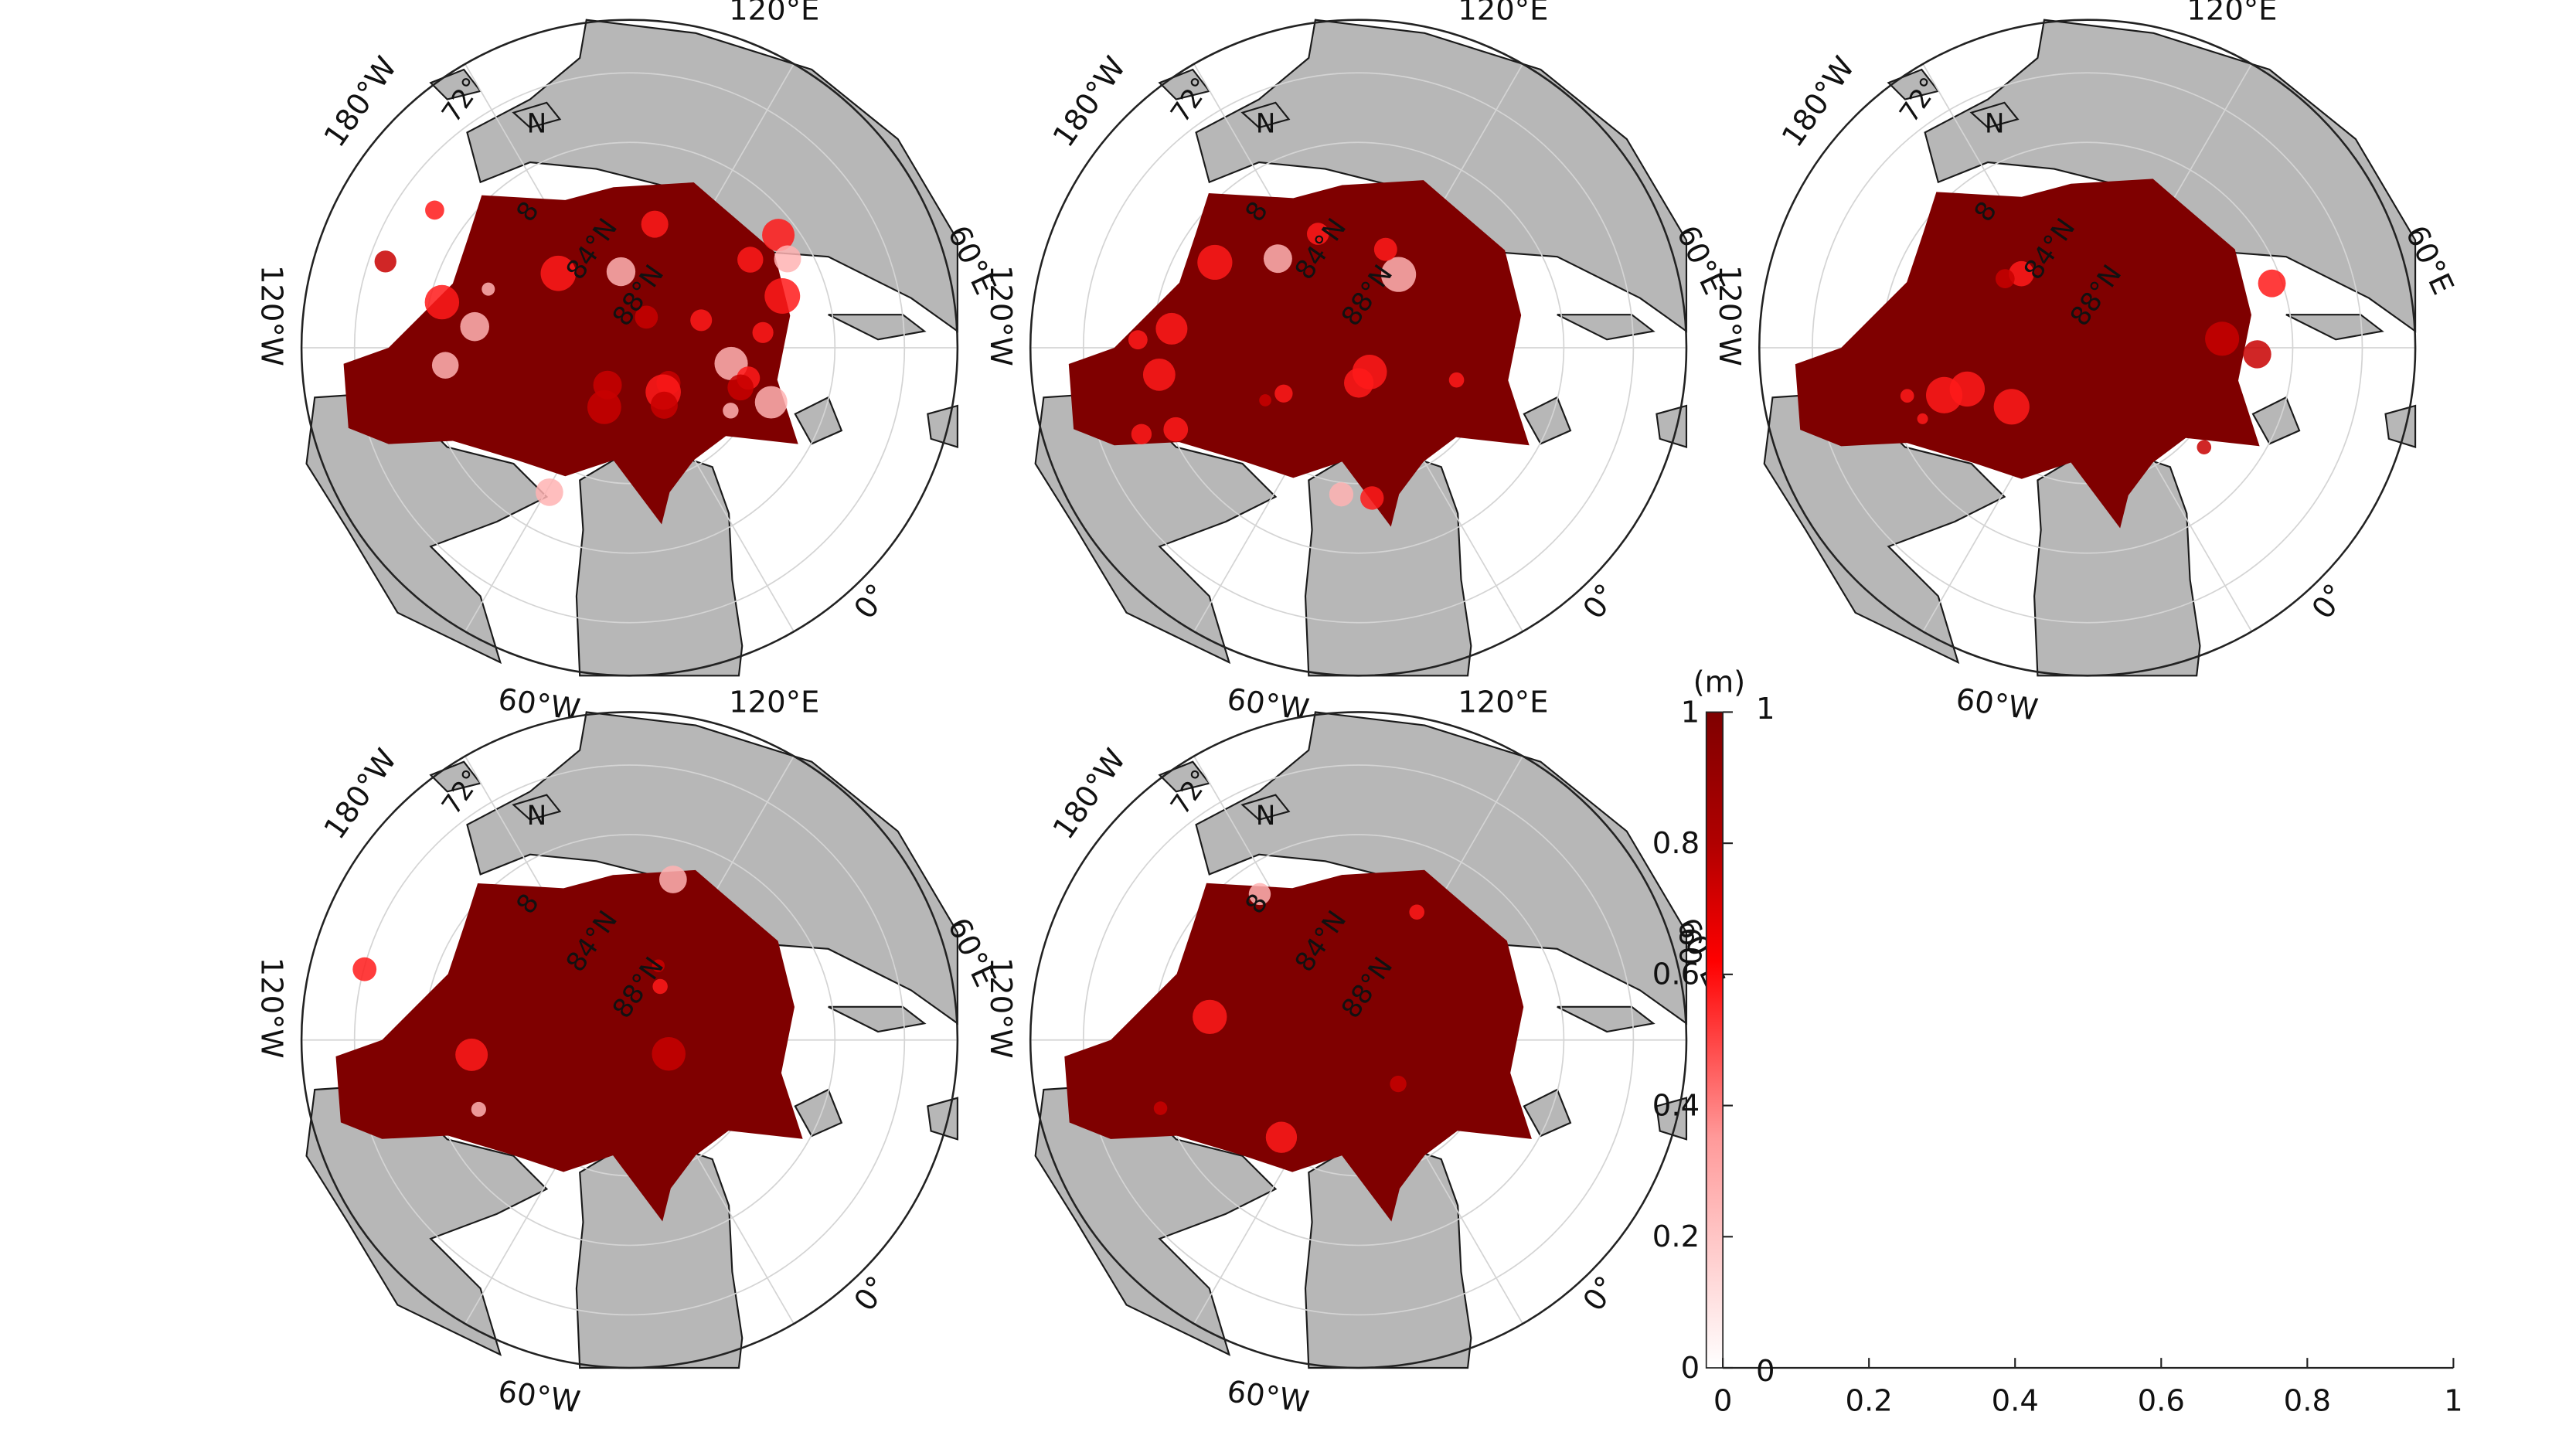 Image resolution: width=2576 pixels, height=1449 pixels. I want to click on colorbar-tick-label: 0.2, so click(1676, 1236).